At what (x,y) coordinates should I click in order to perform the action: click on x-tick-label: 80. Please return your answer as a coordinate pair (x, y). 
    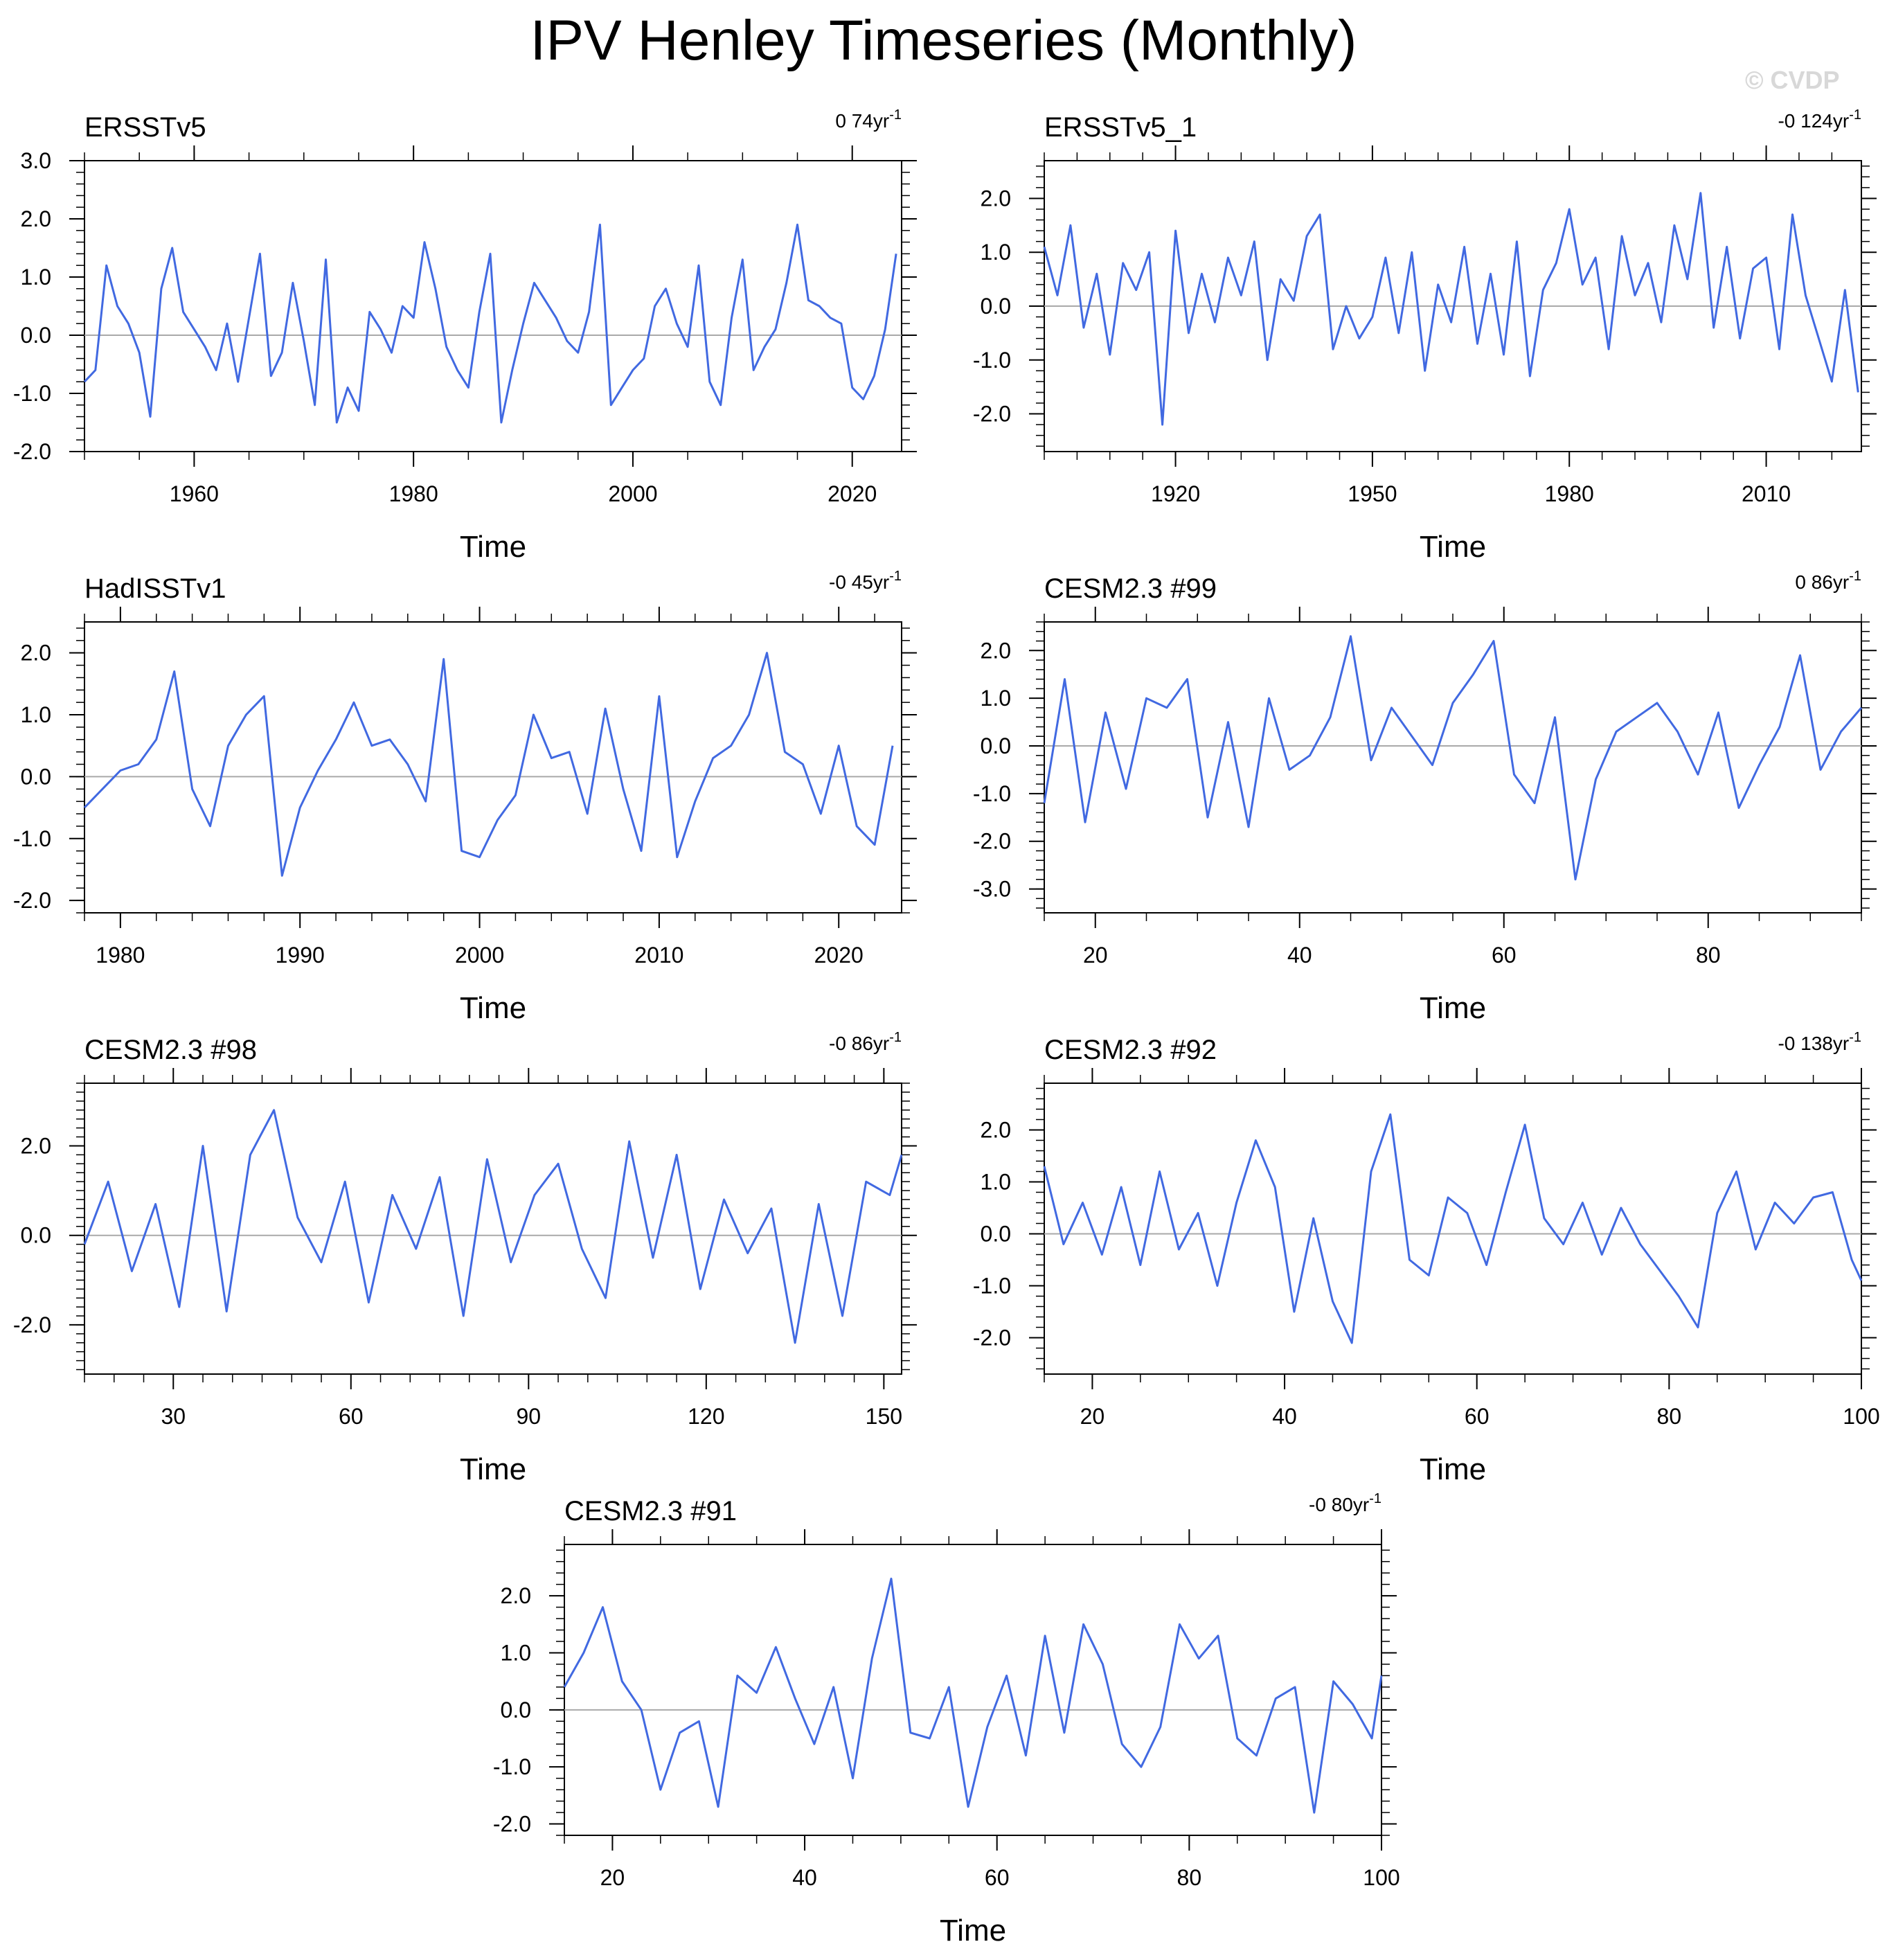
    Looking at the image, I should click on (1190, 1878).